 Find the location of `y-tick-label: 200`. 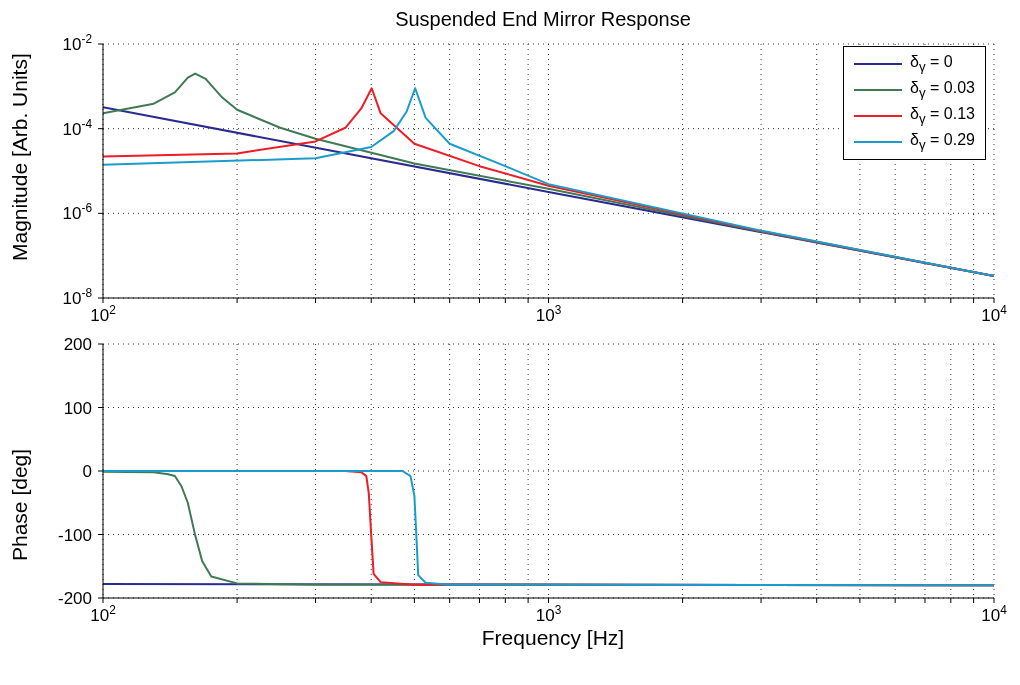

y-tick-label: 200 is located at coordinates (77, 344).